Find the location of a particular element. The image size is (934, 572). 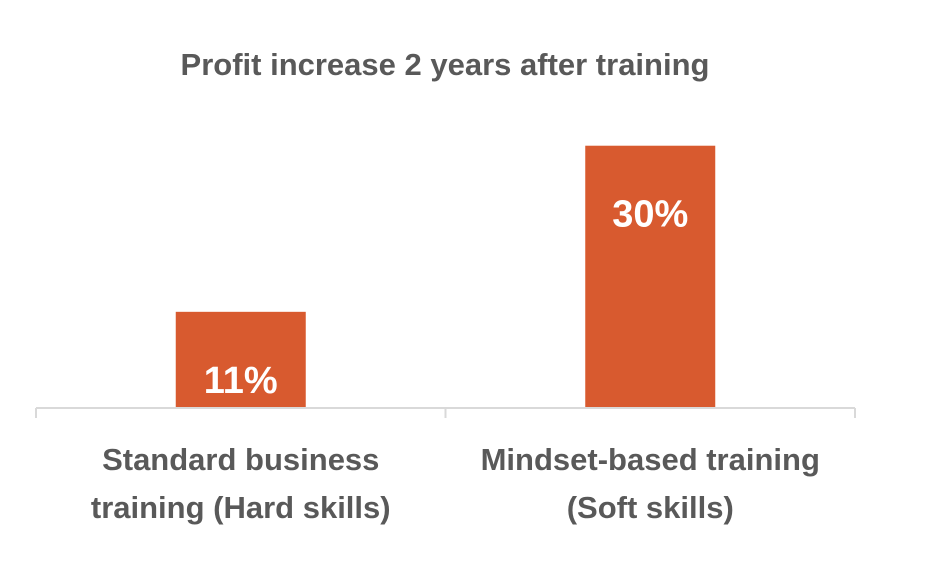

data-label-2: 30% is located at coordinates (650, 215).